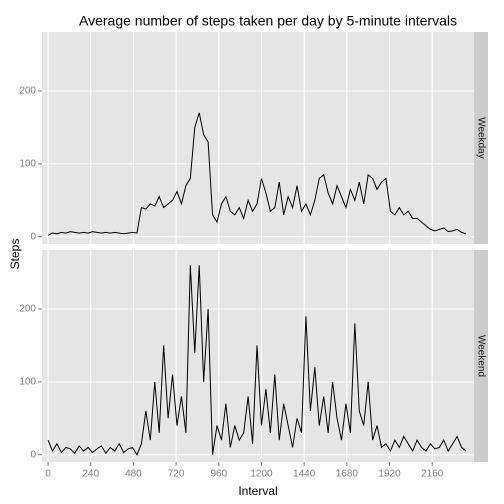 This screenshot has width=504, height=504. What do you see at coordinates (133, 474) in the screenshot?
I see `x-tick-label: 480` at bounding box center [133, 474].